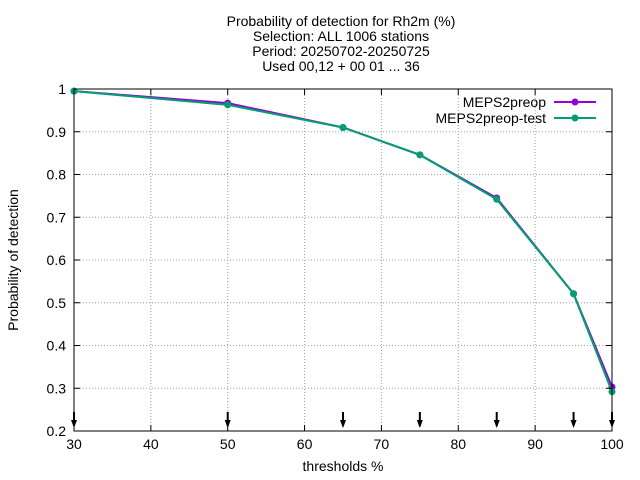 This screenshot has height=480, width=640. What do you see at coordinates (13, 260) in the screenshot?
I see `y-axis-label: Probability of detection` at bounding box center [13, 260].